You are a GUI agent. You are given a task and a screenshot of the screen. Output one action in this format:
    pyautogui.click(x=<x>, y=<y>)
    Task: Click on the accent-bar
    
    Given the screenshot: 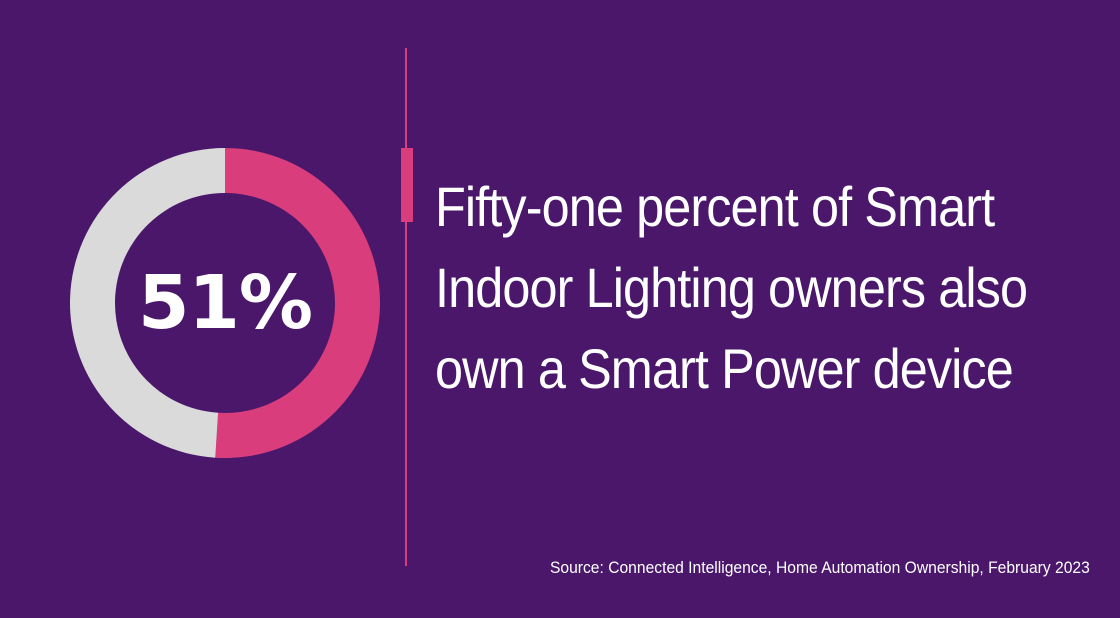 What is the action you would take?
    pyautogui.click(x=407, y=185)
    